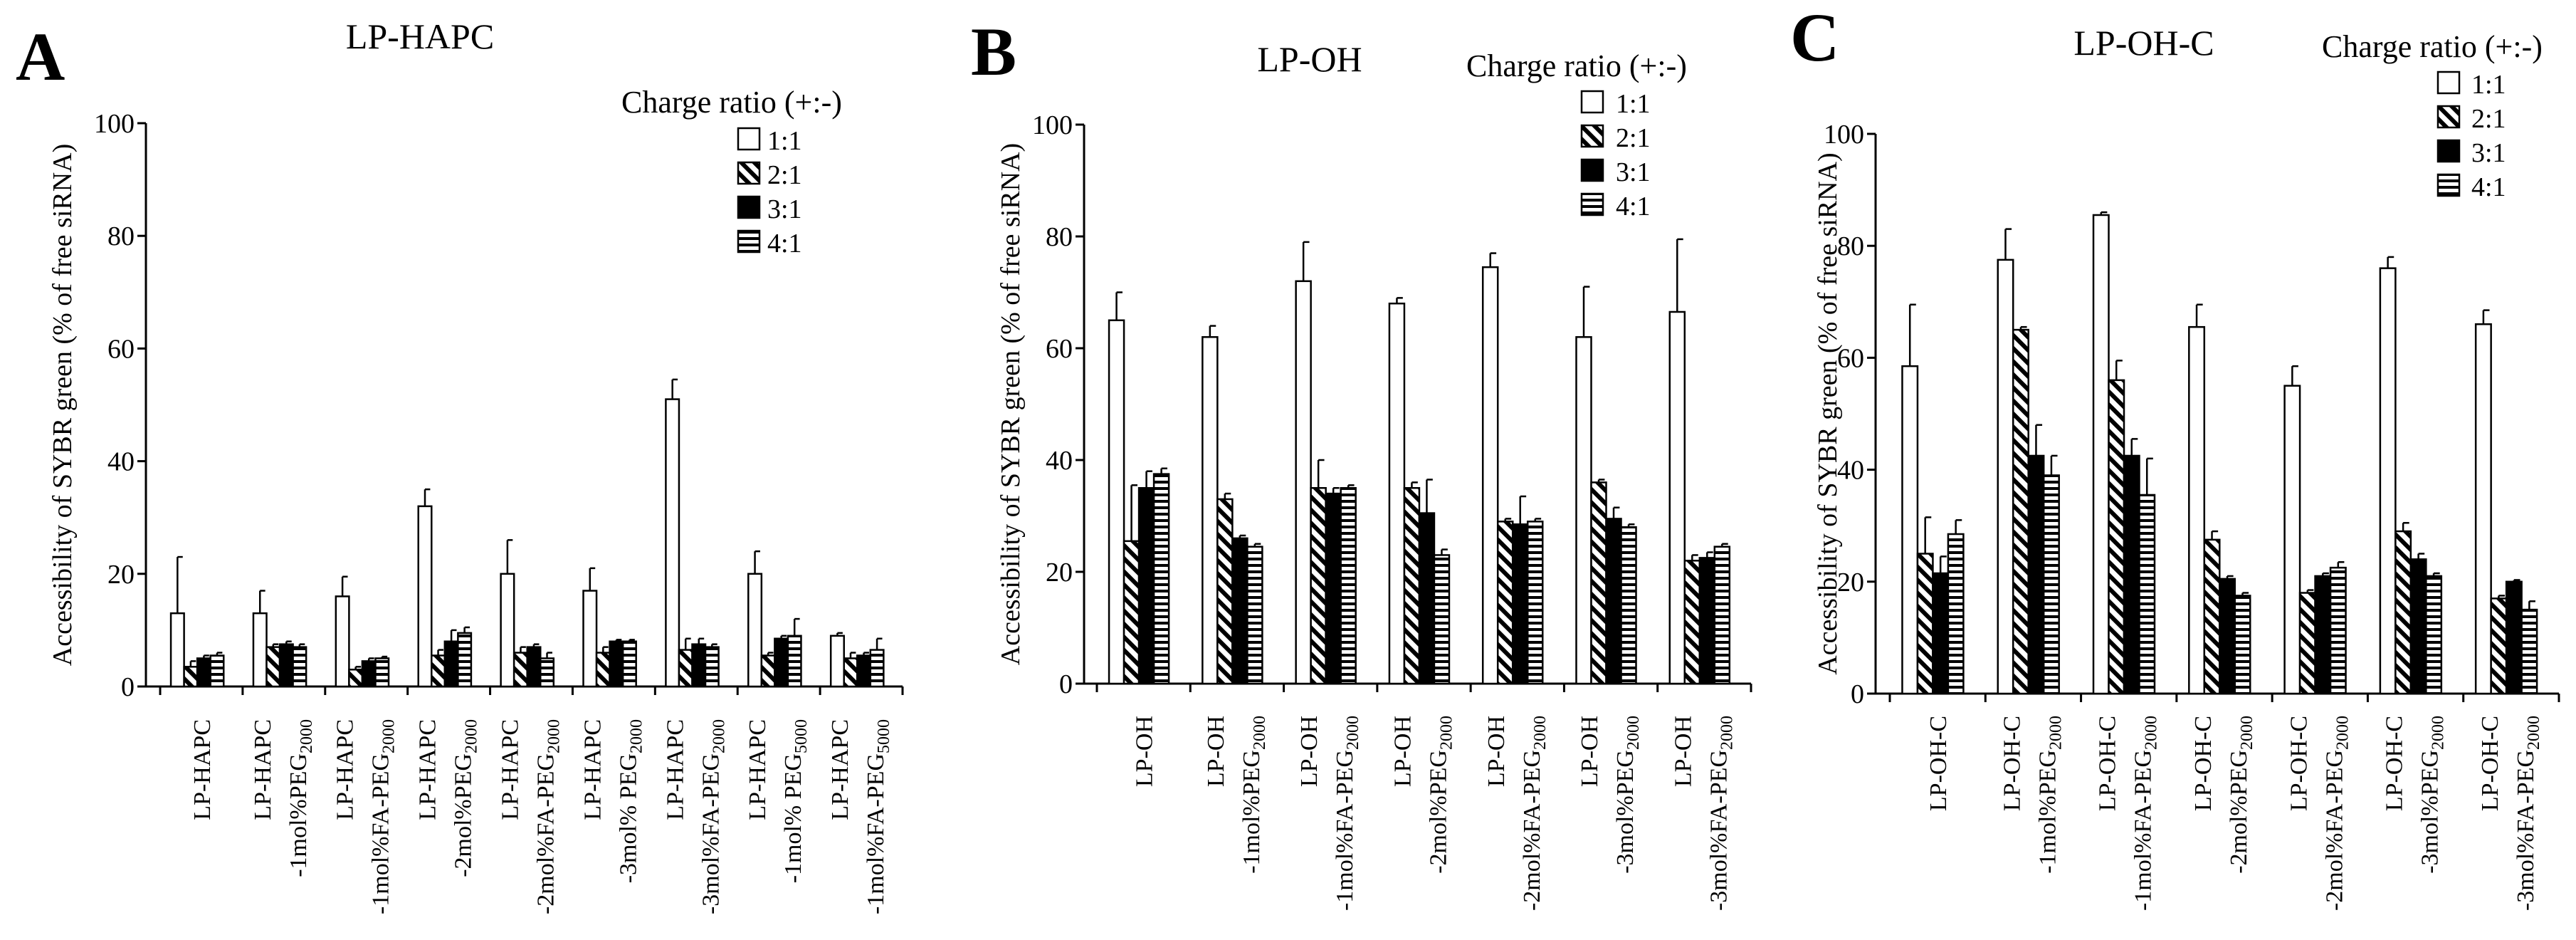  I want to click on panel-letter: C, so click(1814, 37).